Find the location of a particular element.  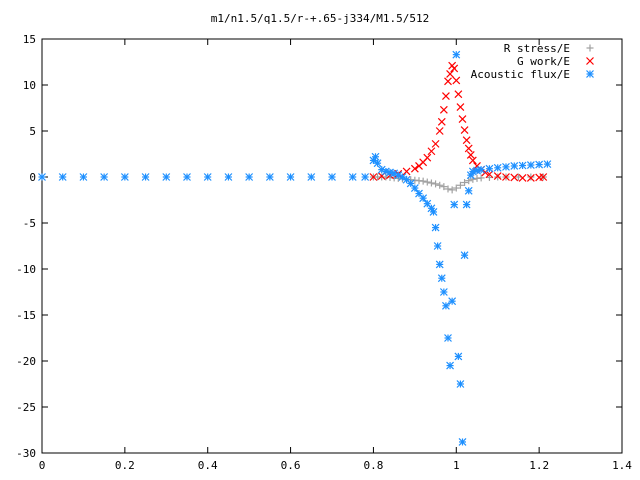

legend-label: G work/E is located at coordinates (543, 61).